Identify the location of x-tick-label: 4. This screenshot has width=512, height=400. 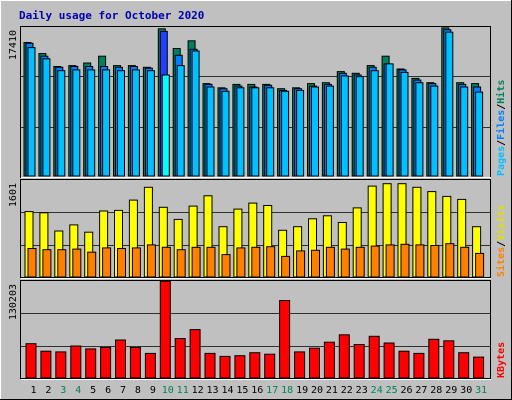
(78, 390).